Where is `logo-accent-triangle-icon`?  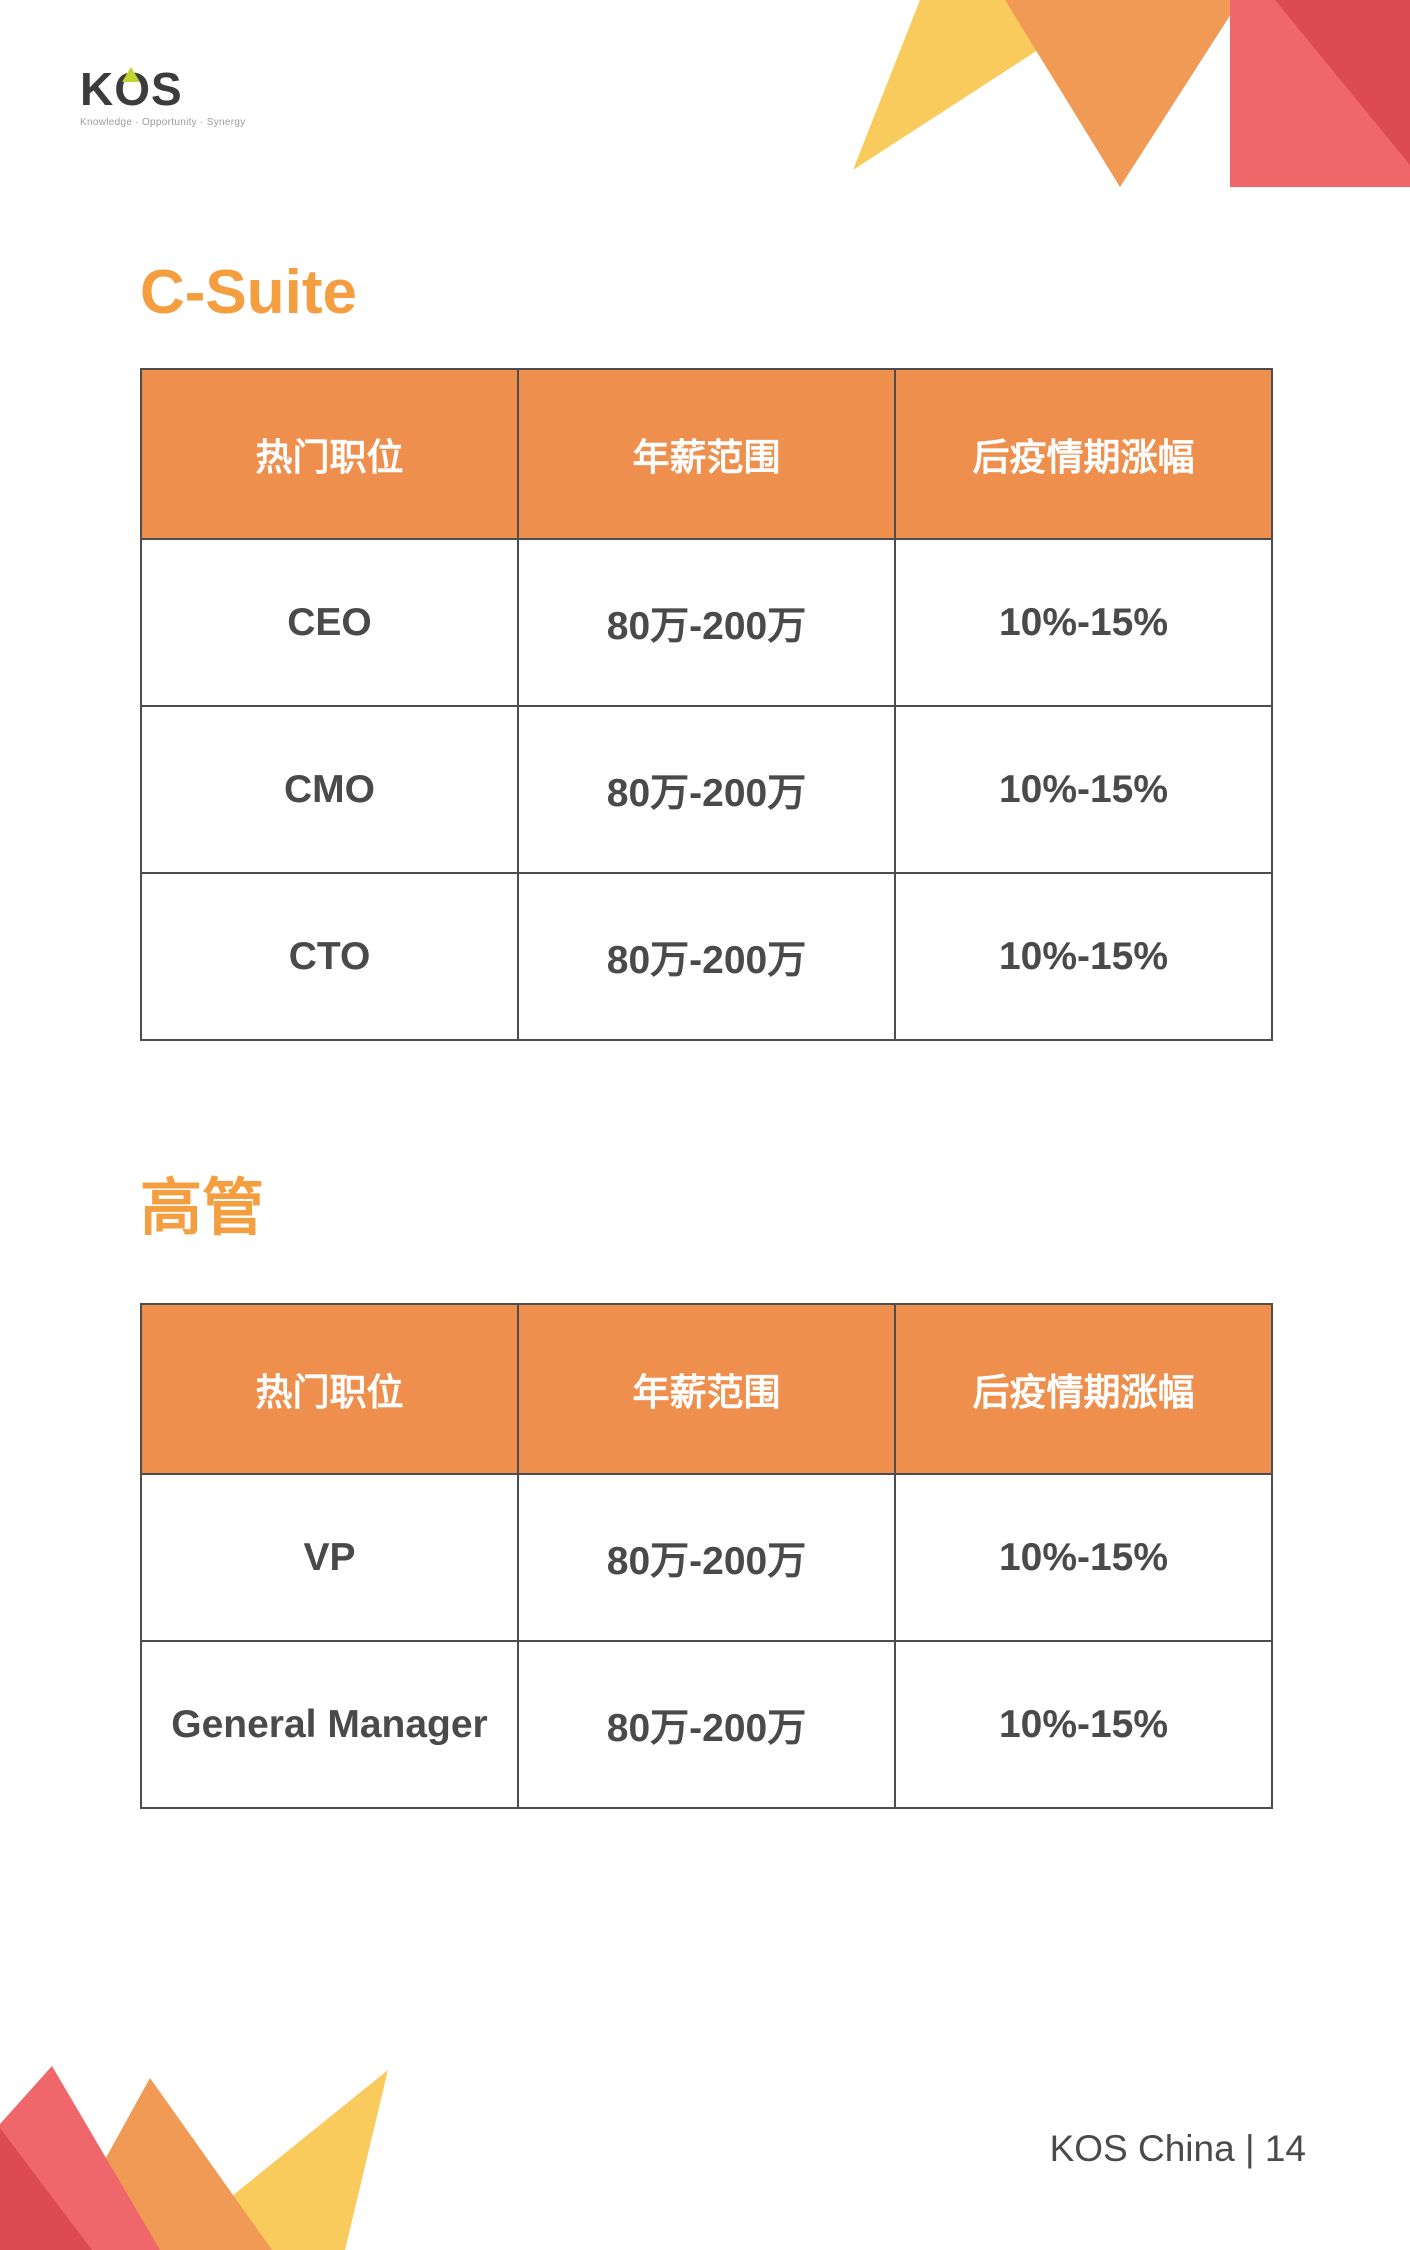
logo-accent-triangle-icon is located at coordinates (131, 74).